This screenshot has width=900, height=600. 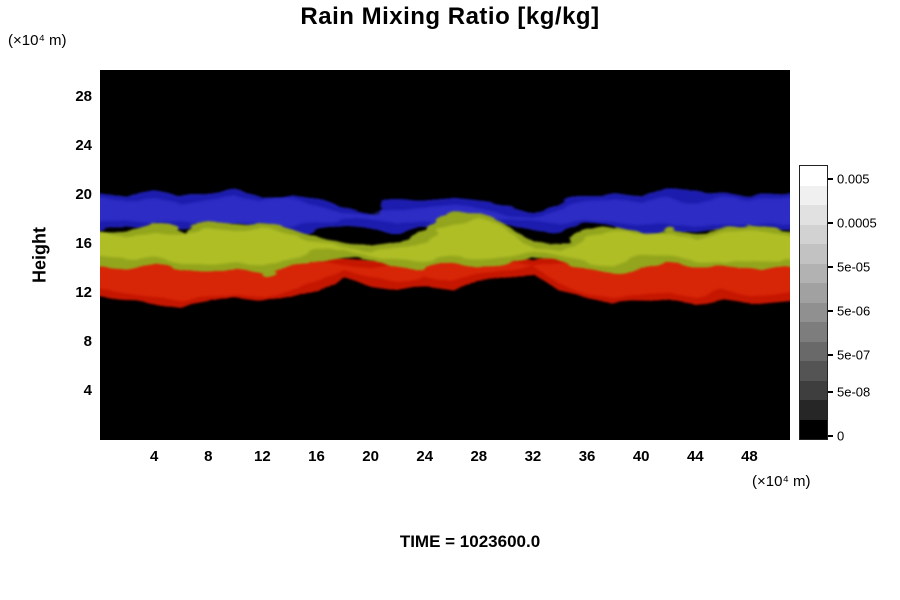 What do you see at coordinates (83, 96) in the screenshot?
I see `y-tick-label: 28` at bounding box center [83, 96].